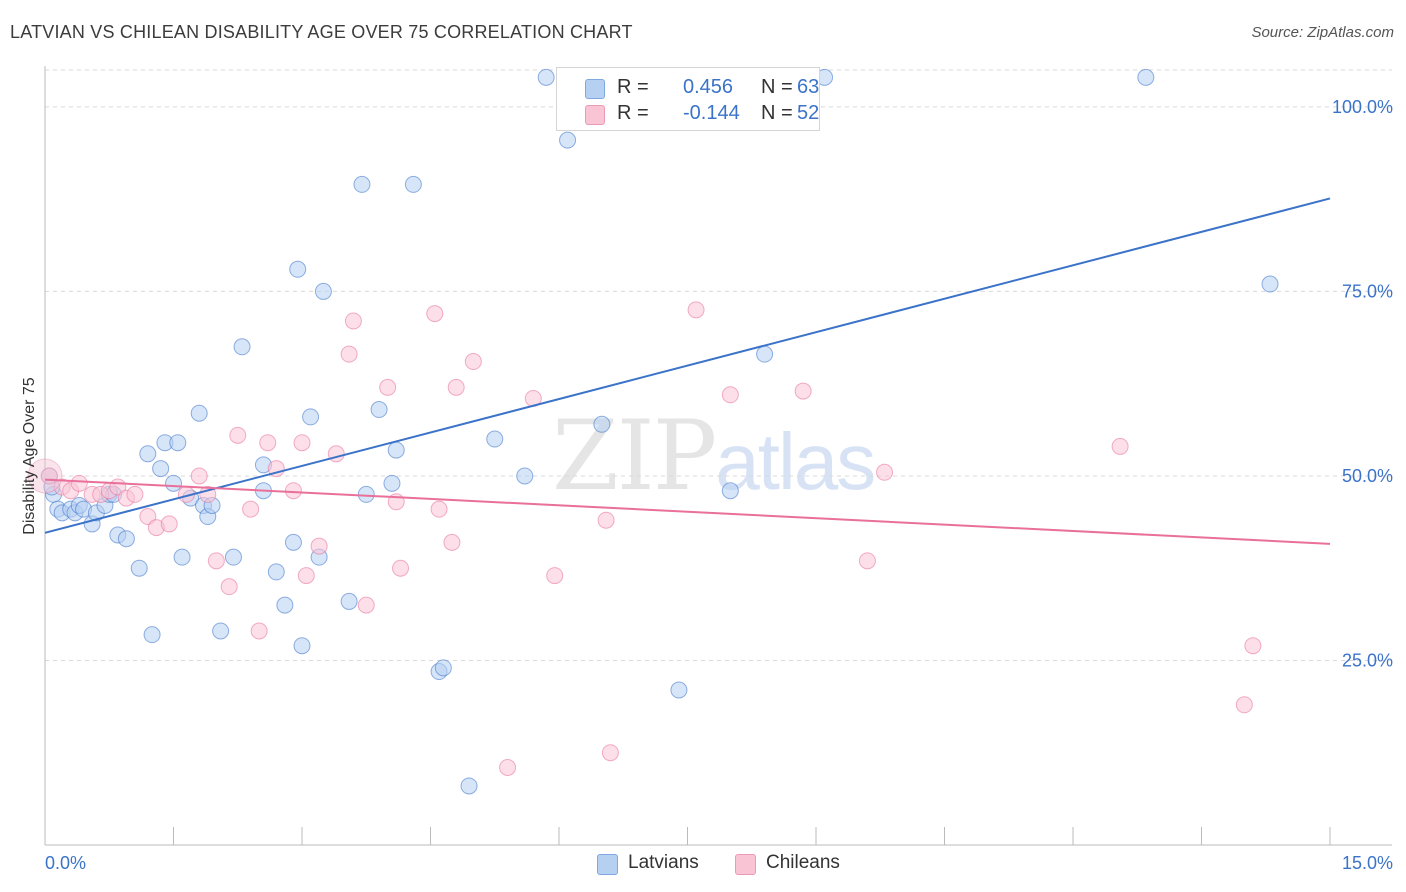  What do you see at coordinates (711, 113) in the screenshot?
I see `legend-r-value: -0.144` at bounding box center [711, 113].